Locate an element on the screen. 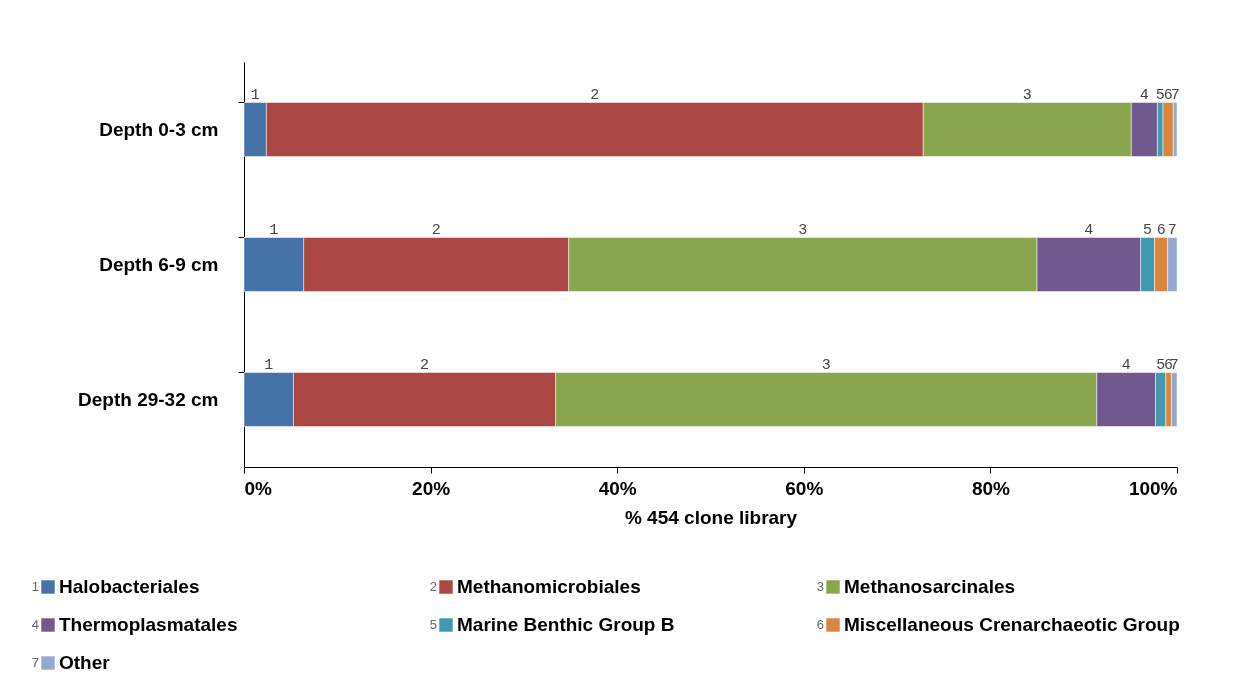  x-axis-title: % 454 clone library is located at coordinates (711, 517).